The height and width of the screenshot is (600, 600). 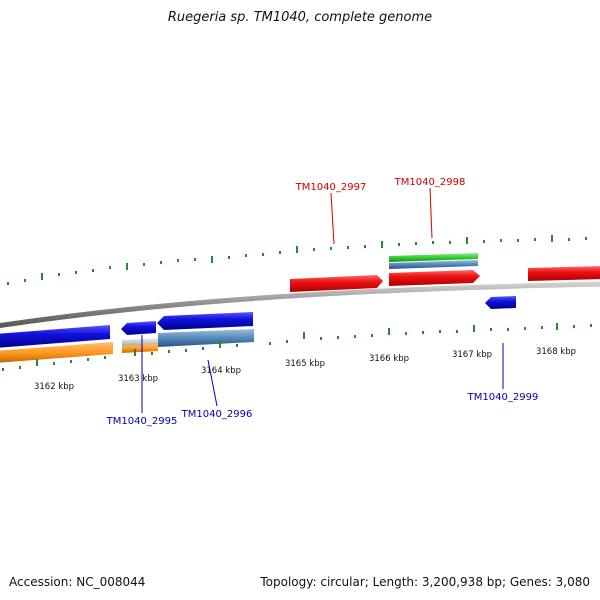 What do you see at coordinates (297, 260) in the screenshot?
I see `upper-tick-track` at bounding box center [297, 260].